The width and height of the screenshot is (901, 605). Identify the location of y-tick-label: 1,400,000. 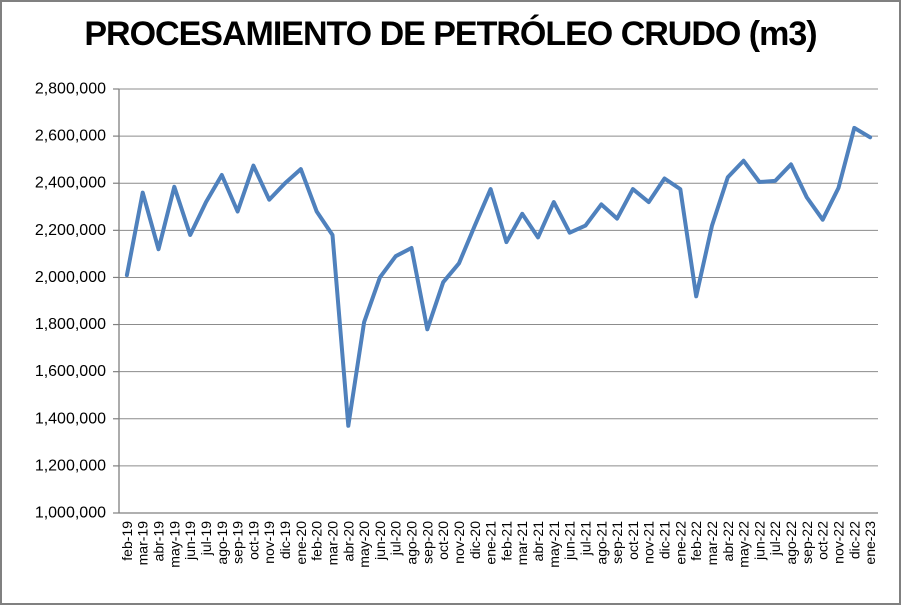
(70, 418).